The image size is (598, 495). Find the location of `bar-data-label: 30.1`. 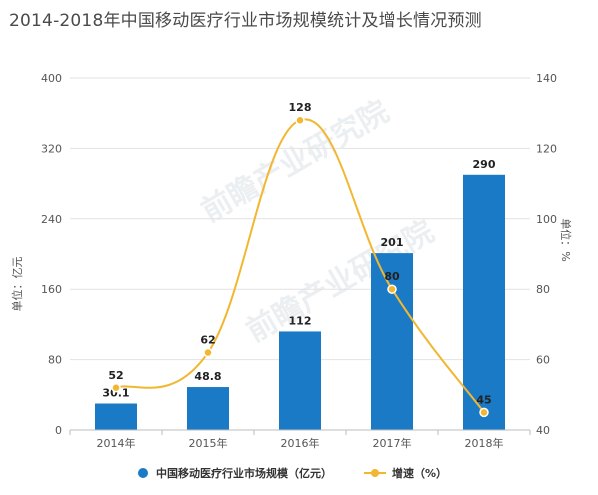

bar-data-label: 30.1 is located at coordinates (115, 393).